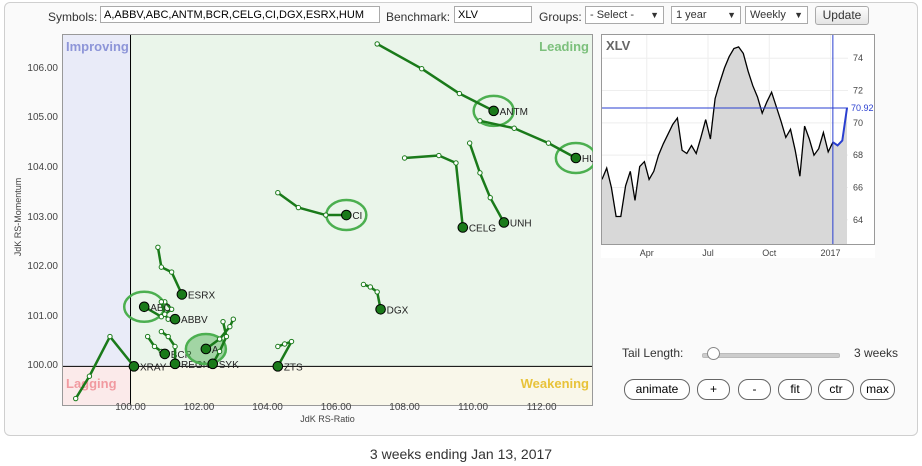 Image resolution: width=922 pixels, height=466 pixels. What do you see at coordinates (327, 419) in the screenshot?
I see `rrg-x-axis-title: JdK RS-Ratio` at bounding box center [327, 419].